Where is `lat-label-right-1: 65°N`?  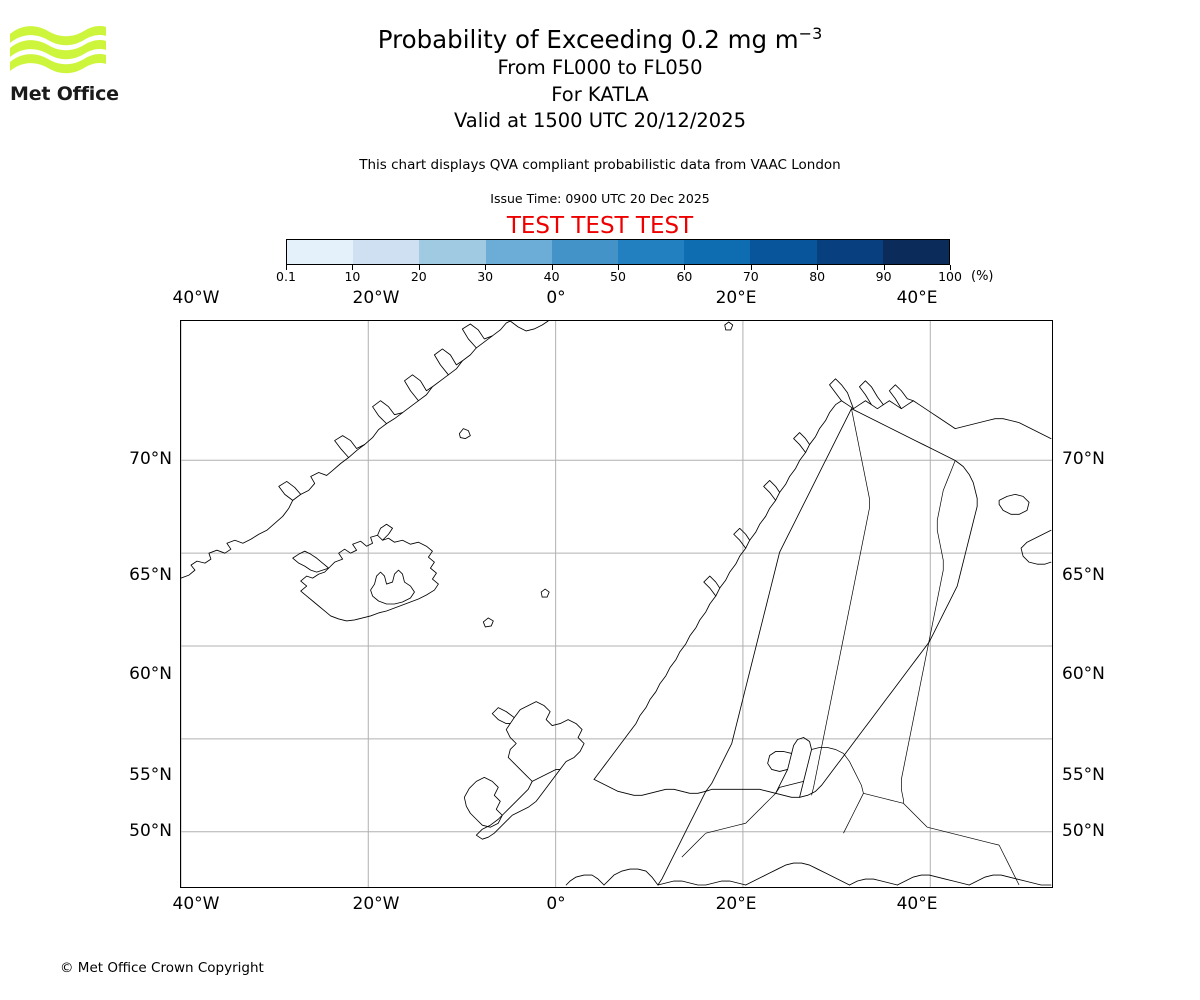 lat-label-right-1: 65°N is located at coordinates (1083, 575).